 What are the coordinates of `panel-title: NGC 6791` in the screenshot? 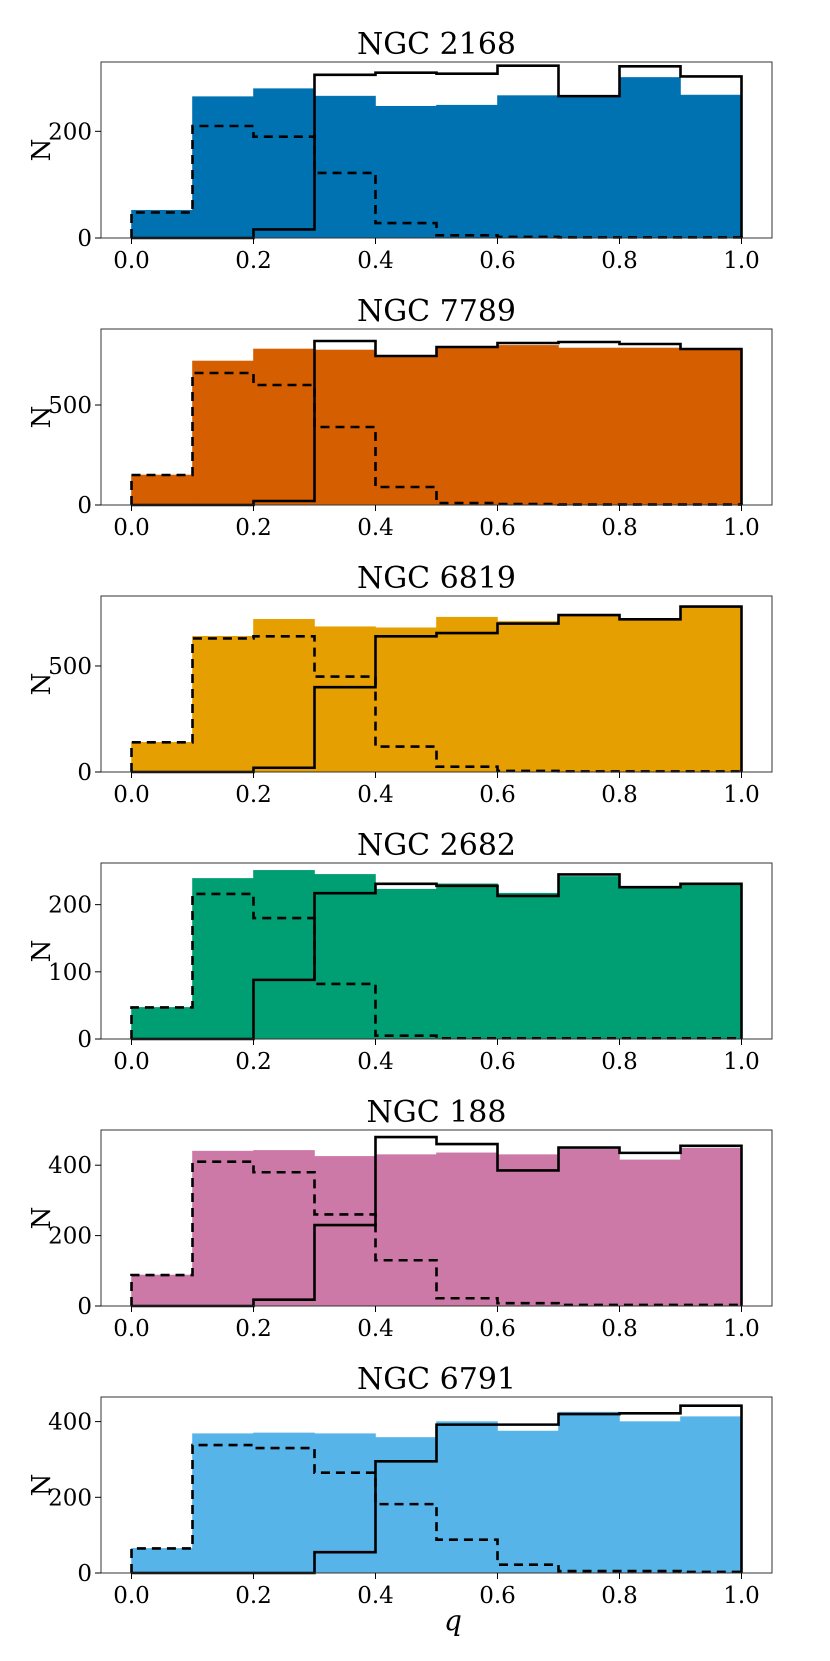 It's located at (436, 1379).